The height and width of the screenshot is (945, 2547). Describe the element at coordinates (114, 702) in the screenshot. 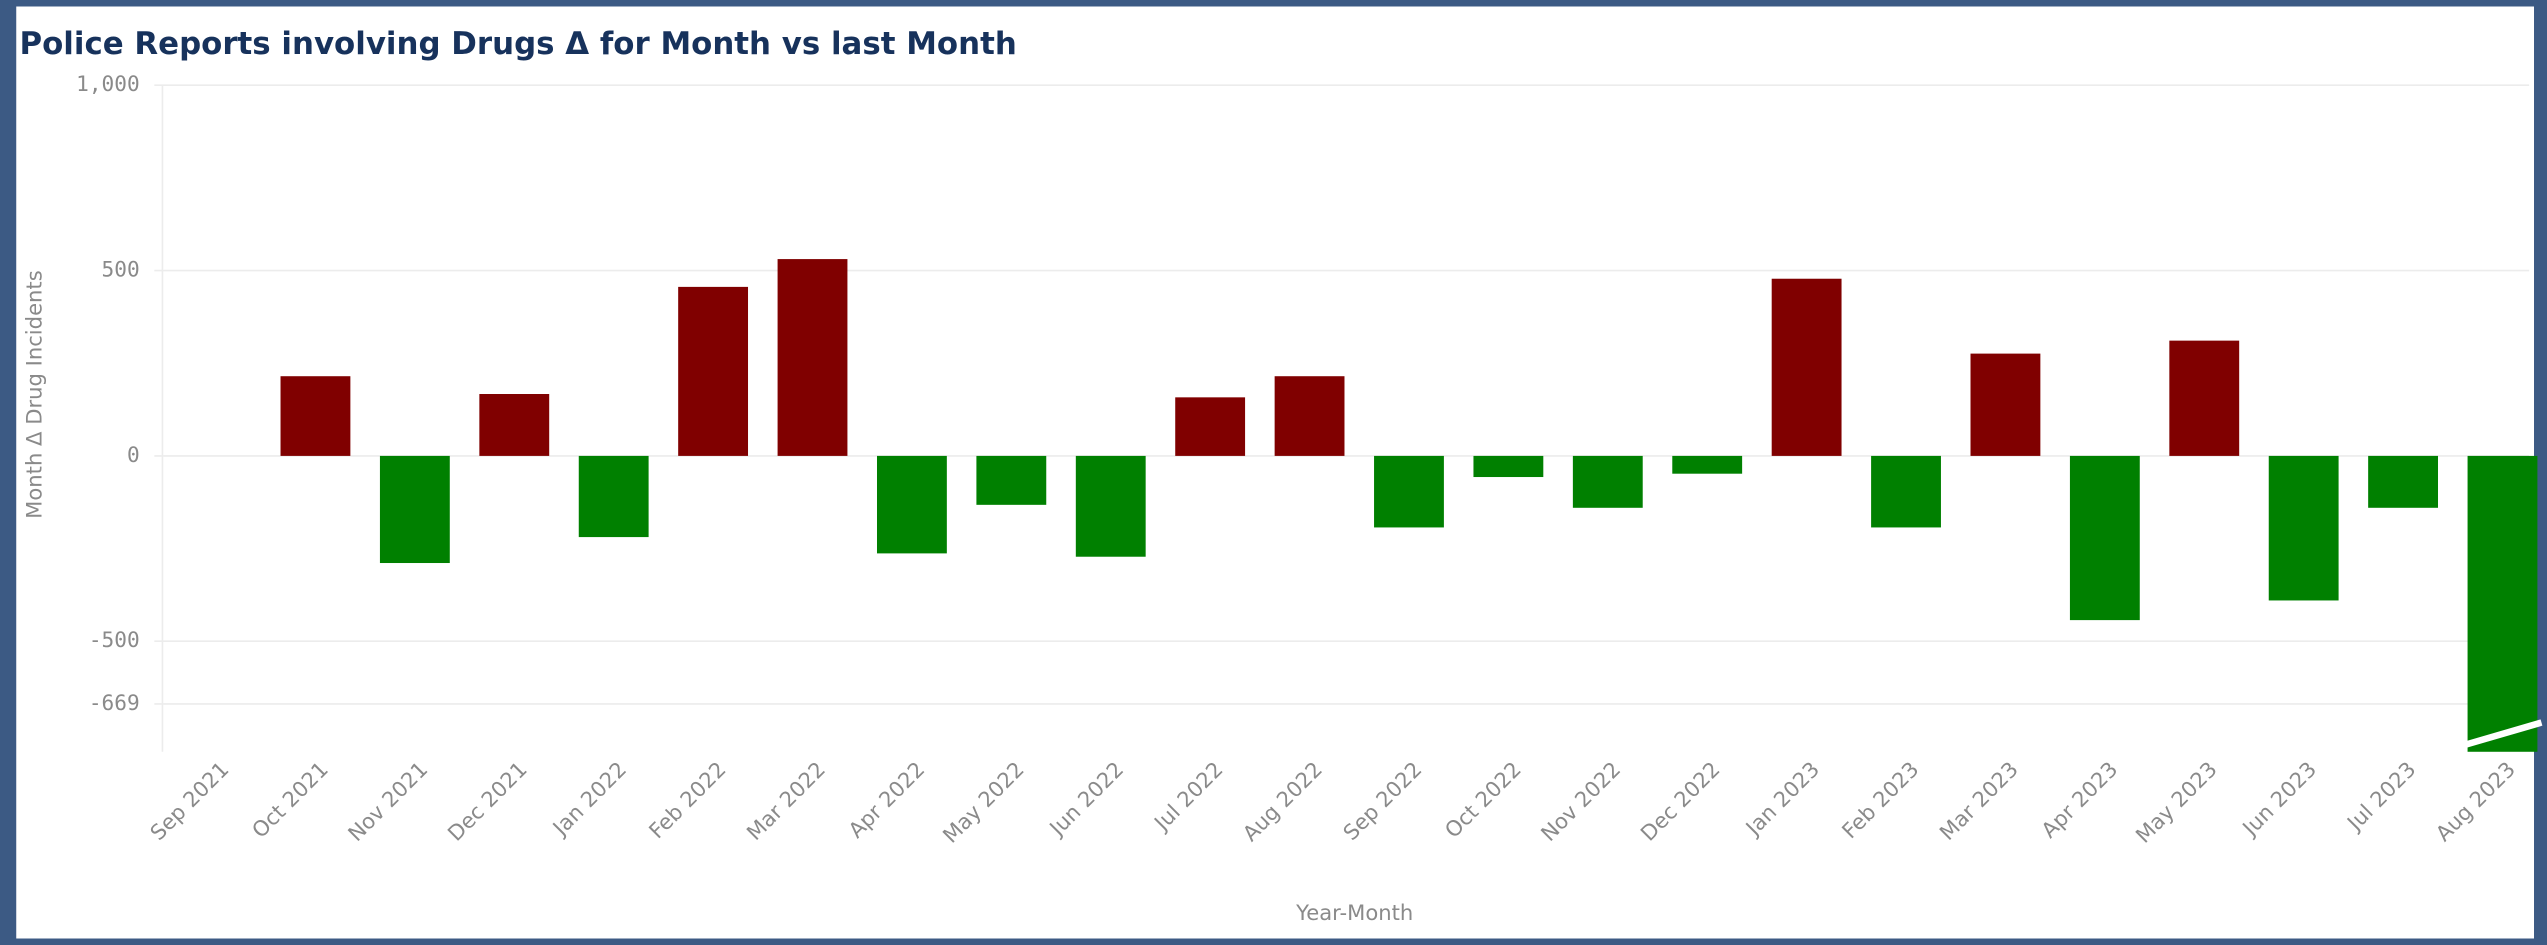

I see `y-tick-label: -669` at that location.